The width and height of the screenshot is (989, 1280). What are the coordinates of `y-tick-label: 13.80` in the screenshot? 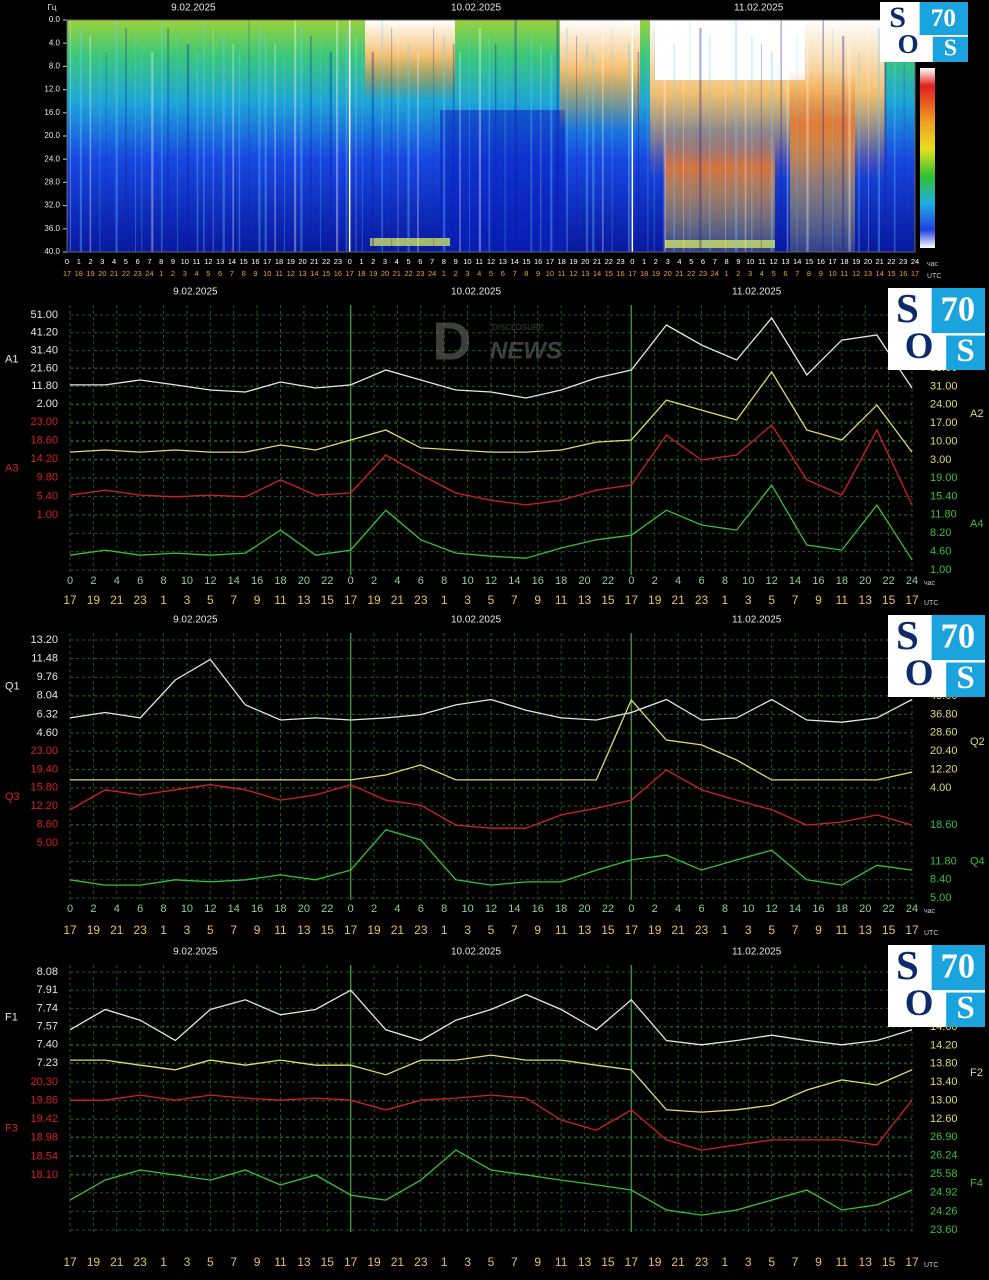 It's located at (944, 1064).